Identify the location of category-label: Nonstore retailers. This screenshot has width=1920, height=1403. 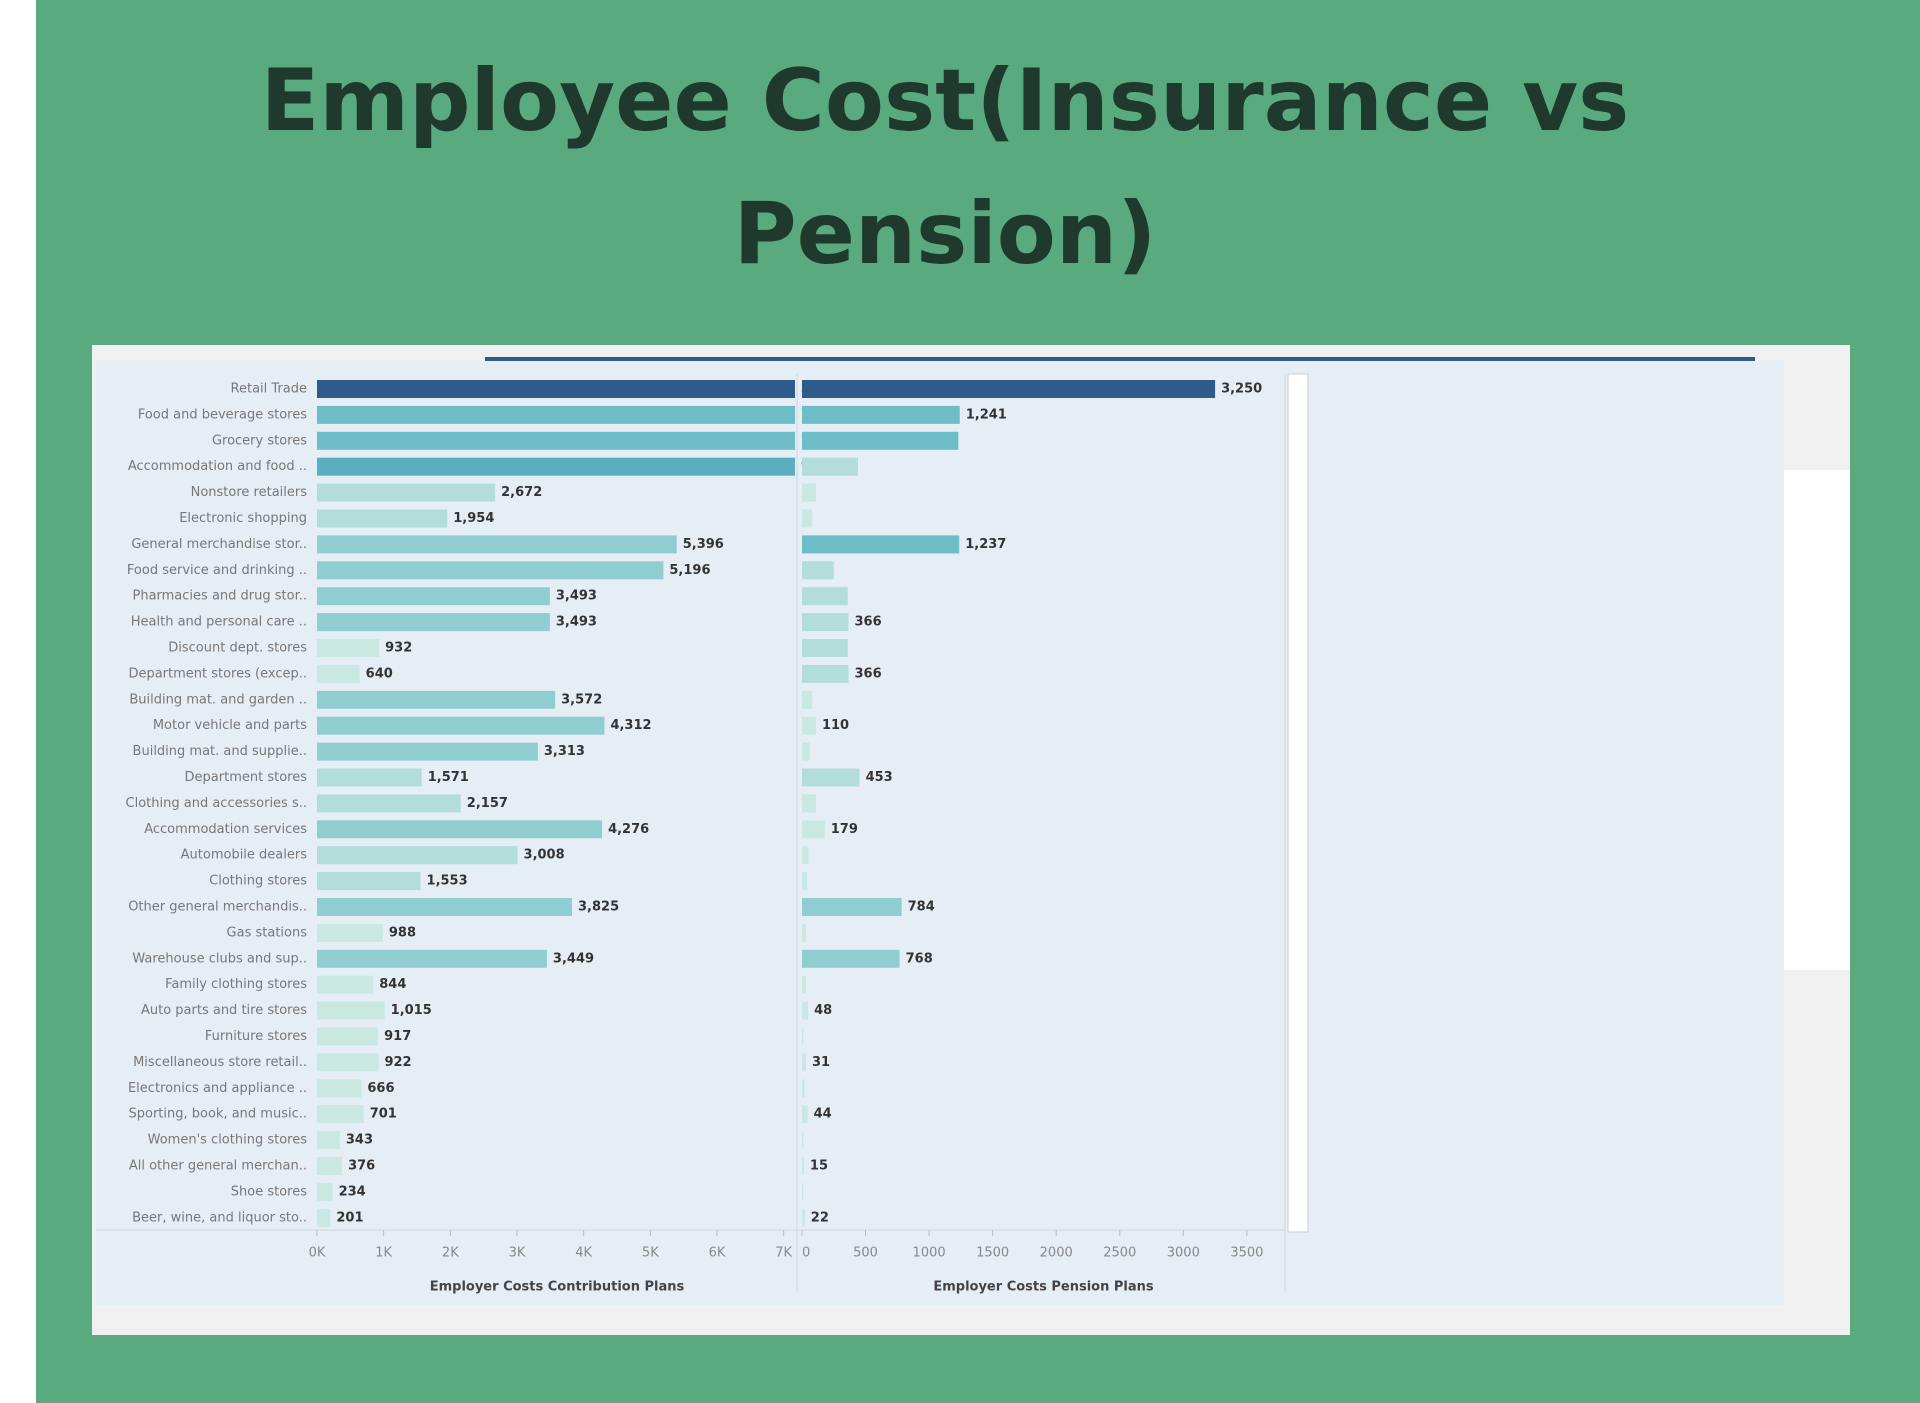
(249, 492).